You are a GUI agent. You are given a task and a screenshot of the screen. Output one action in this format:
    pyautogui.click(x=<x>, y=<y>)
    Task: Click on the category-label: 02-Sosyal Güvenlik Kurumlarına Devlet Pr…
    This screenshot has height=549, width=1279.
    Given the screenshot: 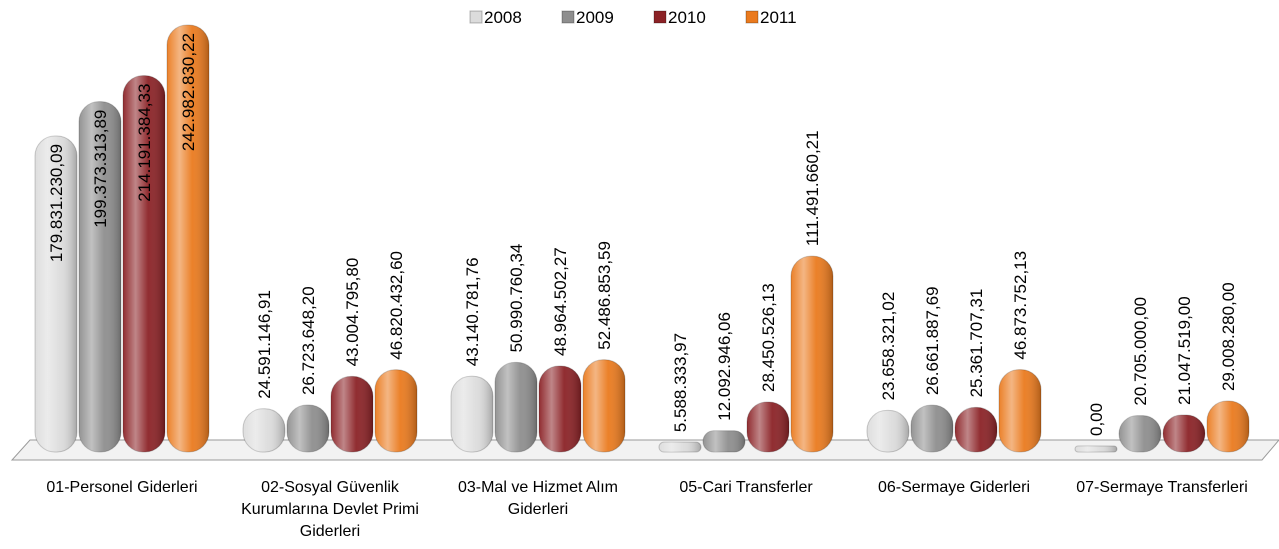 What is the action you would take?
    pyautogui.click(x=330, y=509)
    